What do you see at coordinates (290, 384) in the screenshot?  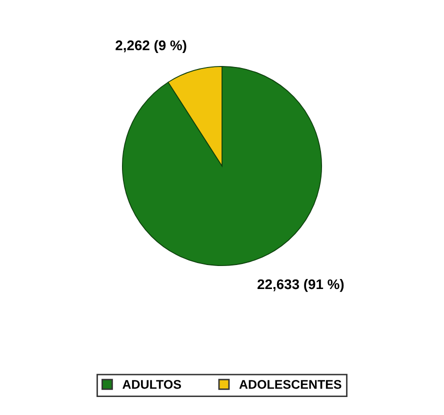 I see `legend-label: ADOLESCENTES` at bounding box center [290, 384].